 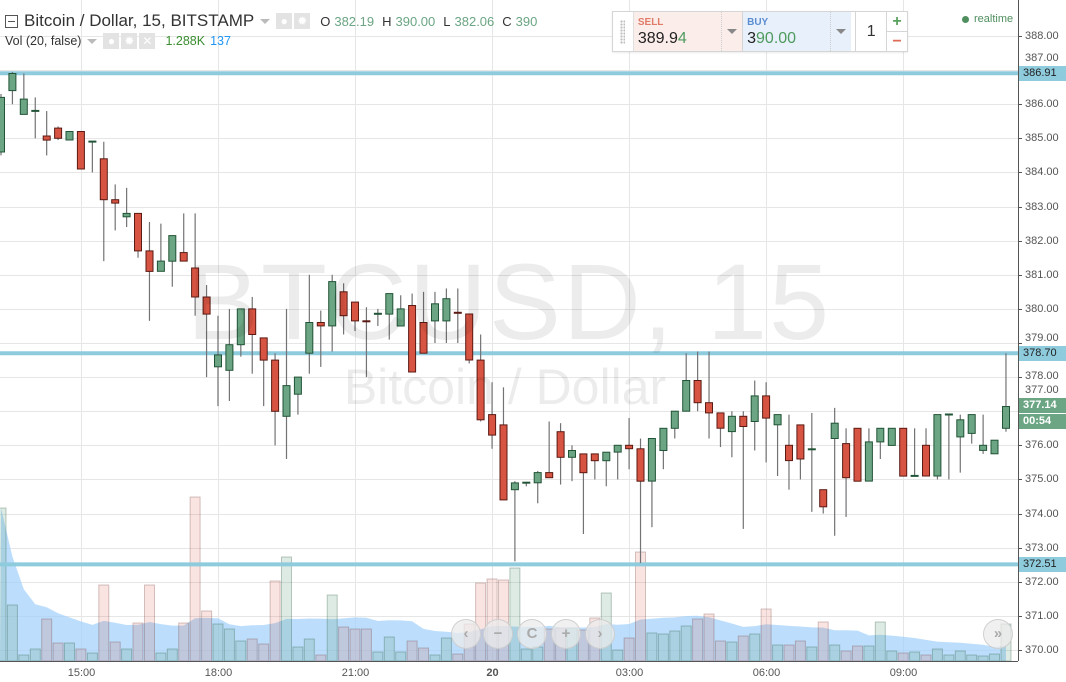 What do you see at coordinates (840, 31) in the screenshot?
I see `buy-dropdown-icon` at bounding box center [840, 31].